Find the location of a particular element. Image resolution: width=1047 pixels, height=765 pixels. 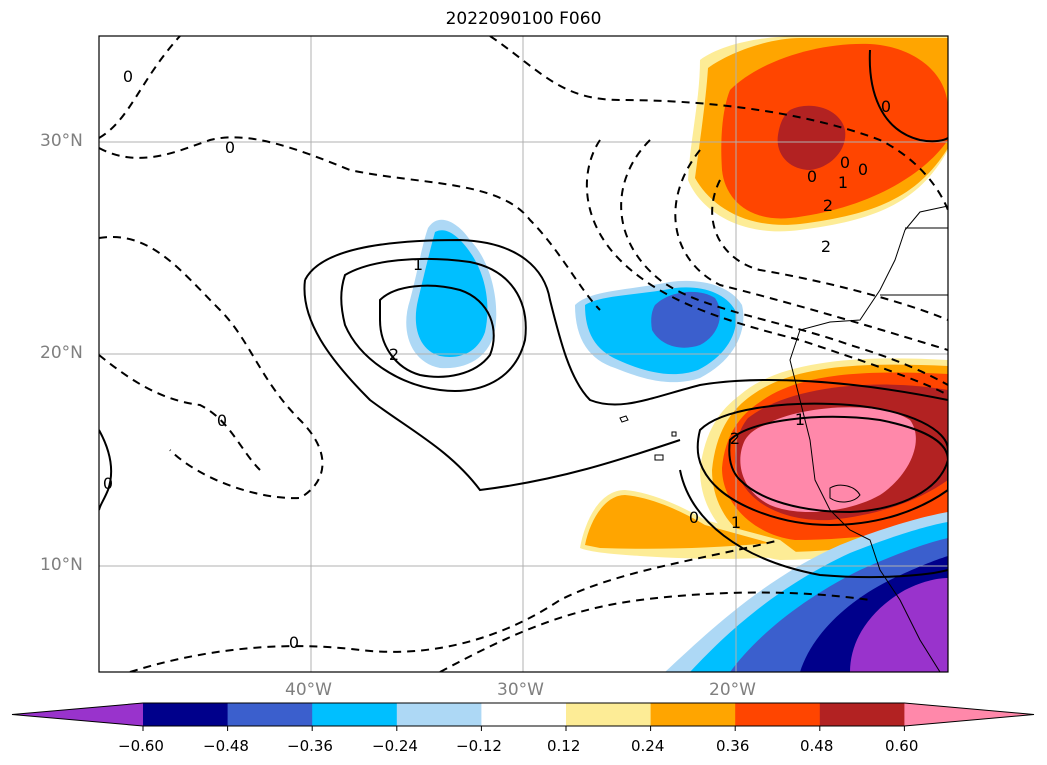

colorbar-tick-label: 0.60 is located at coordinates (902, 746).